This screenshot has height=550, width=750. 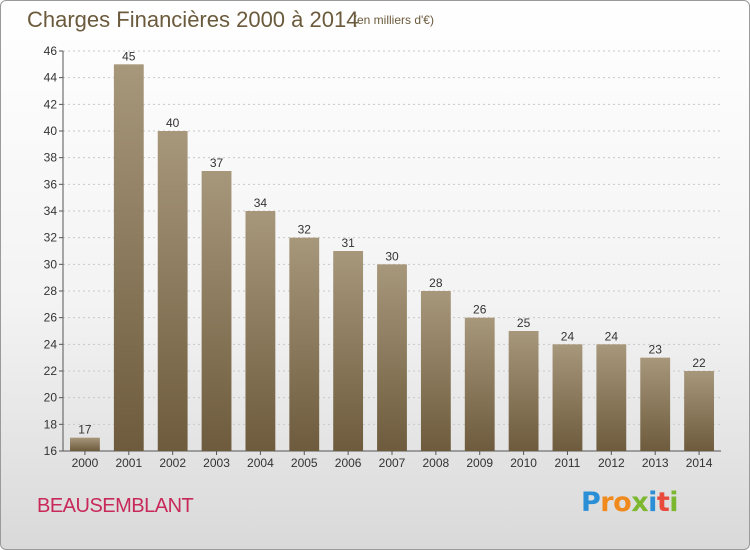 What do you see at coordinates (611, 463) in the screenshot?
I see `x-tick-label: 2012` at bounding box center [611, 463].